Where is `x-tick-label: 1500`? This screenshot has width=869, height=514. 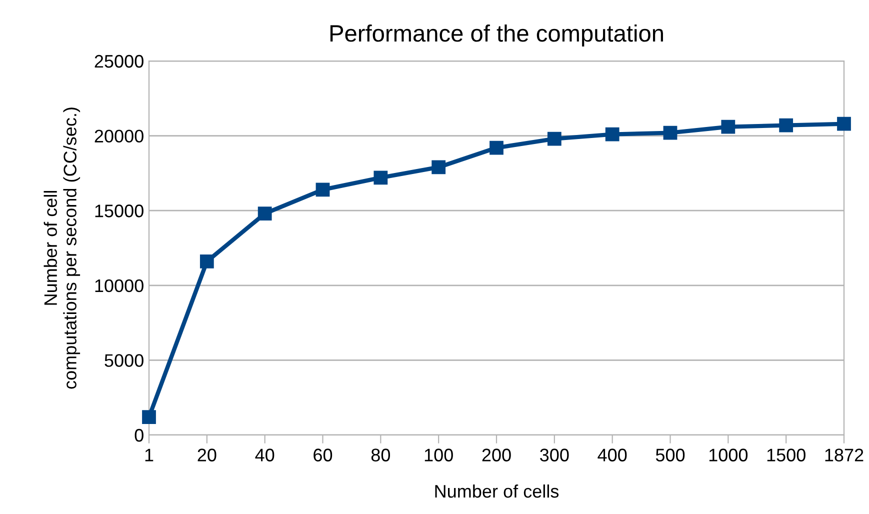
x-tick-label: 1500 is located at coordinates (786, 455).